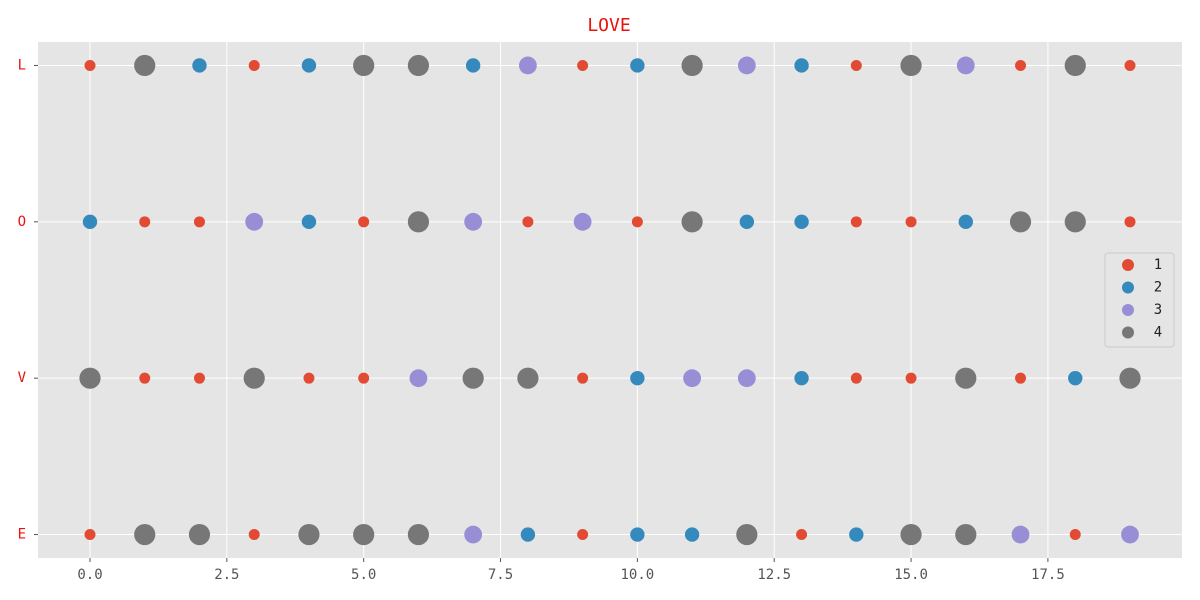 This screenshot has height=600, width=1200. I want to click on legend-box, so click(1139, 300).